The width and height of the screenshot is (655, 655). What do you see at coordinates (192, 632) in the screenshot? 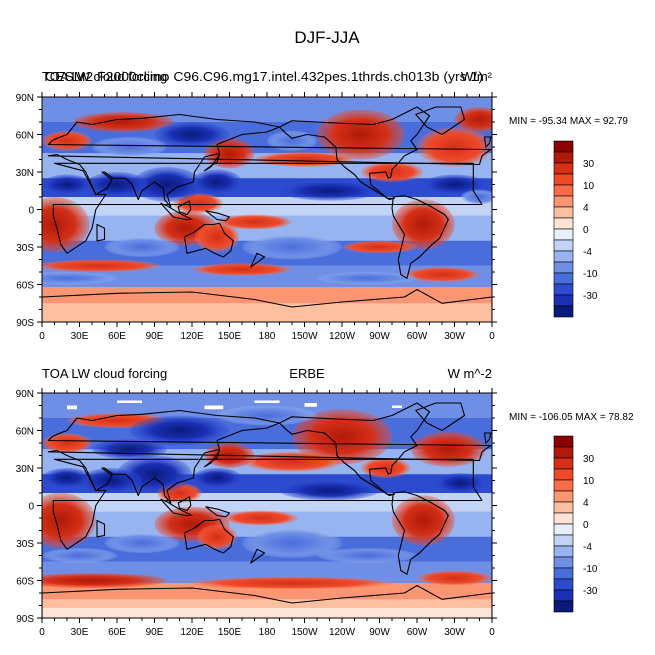
I see `x-tick-label: 120E` at bounding box center [192, 632].